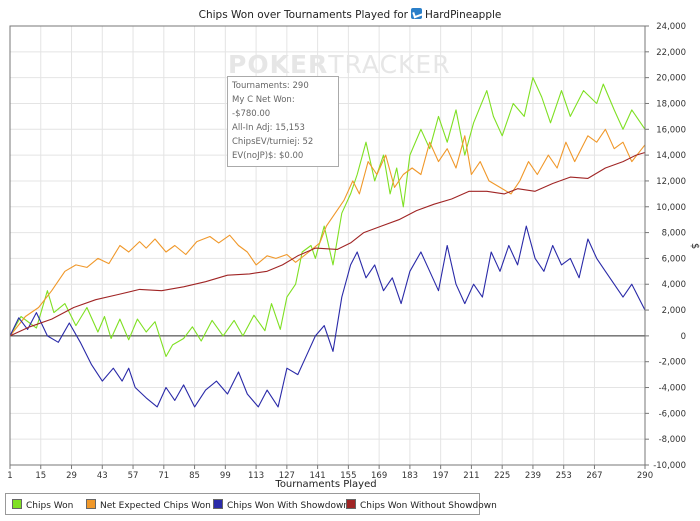  Describe the element at coordinates (674, 285) in the screenshot. I see `y-tick-label: 4,000` at that location.